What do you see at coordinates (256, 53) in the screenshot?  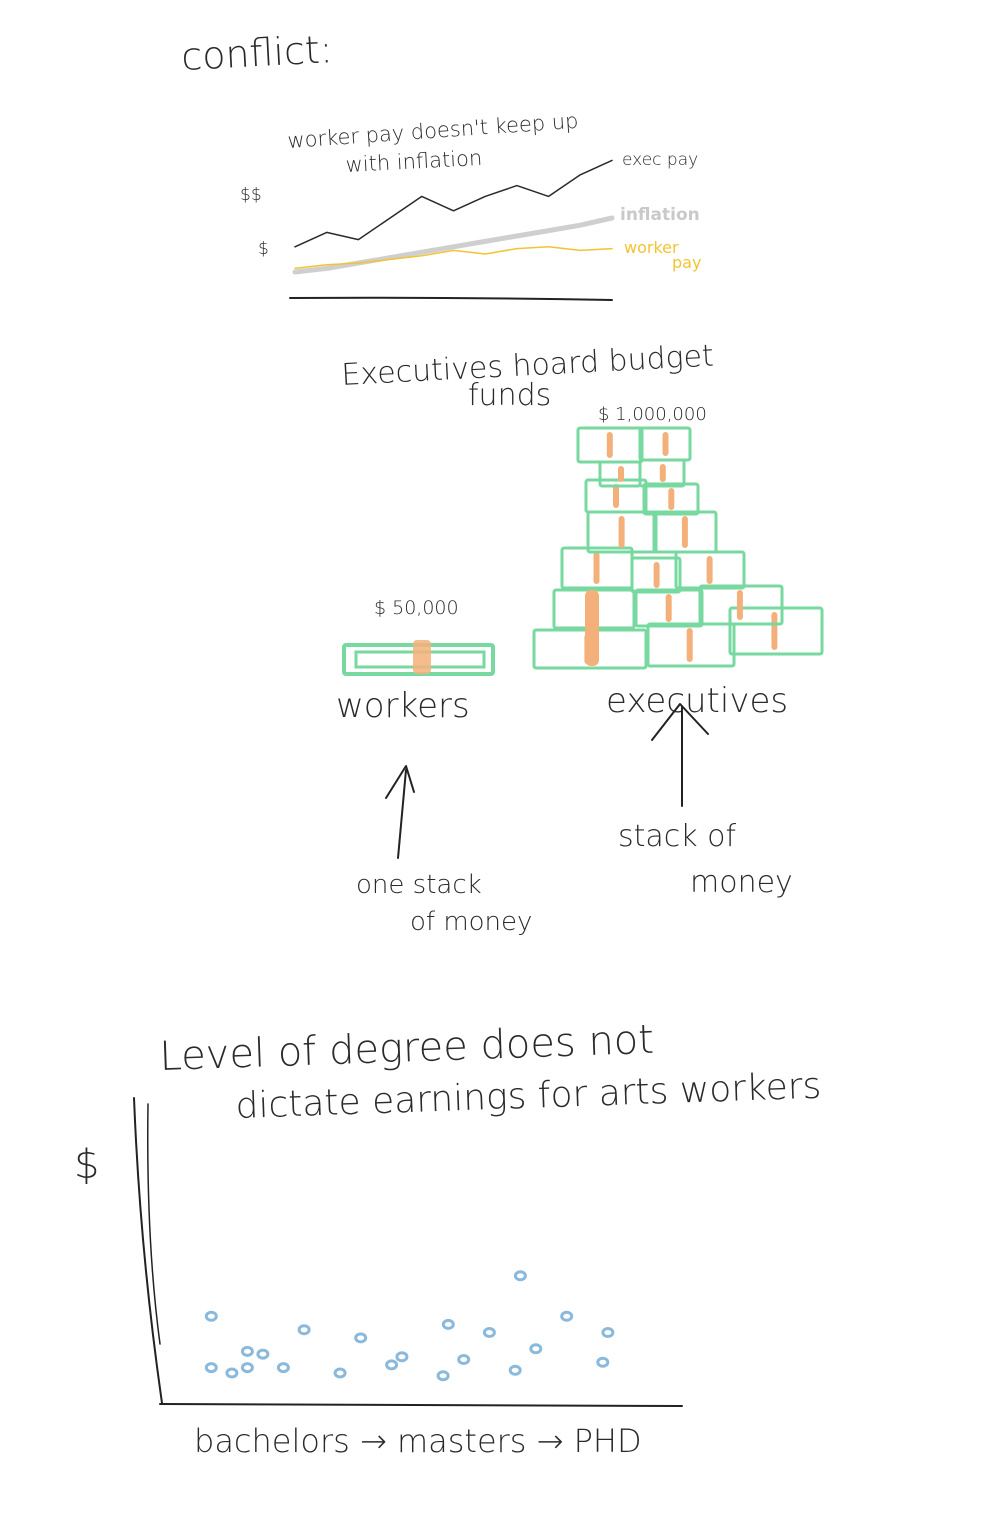 I see `page-title: conflict:` at bounding box center [256, 53].